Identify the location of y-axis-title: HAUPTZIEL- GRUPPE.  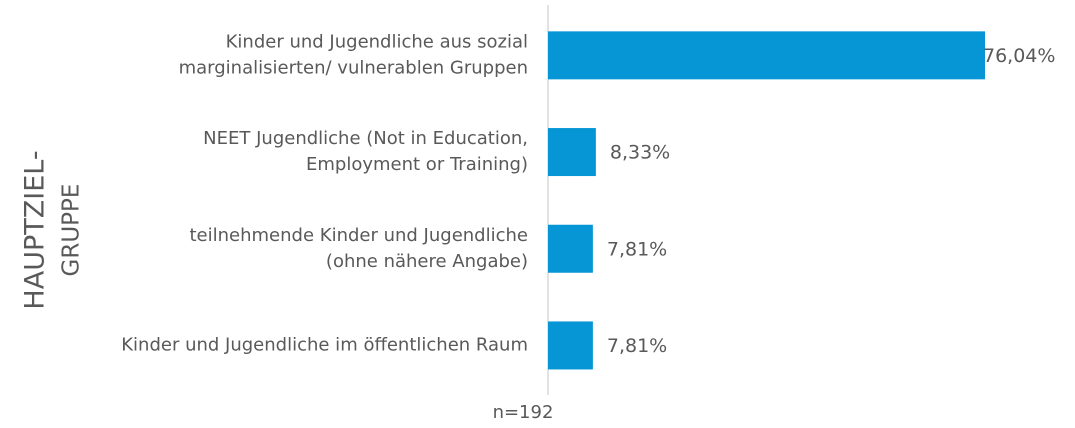
(52, 229).